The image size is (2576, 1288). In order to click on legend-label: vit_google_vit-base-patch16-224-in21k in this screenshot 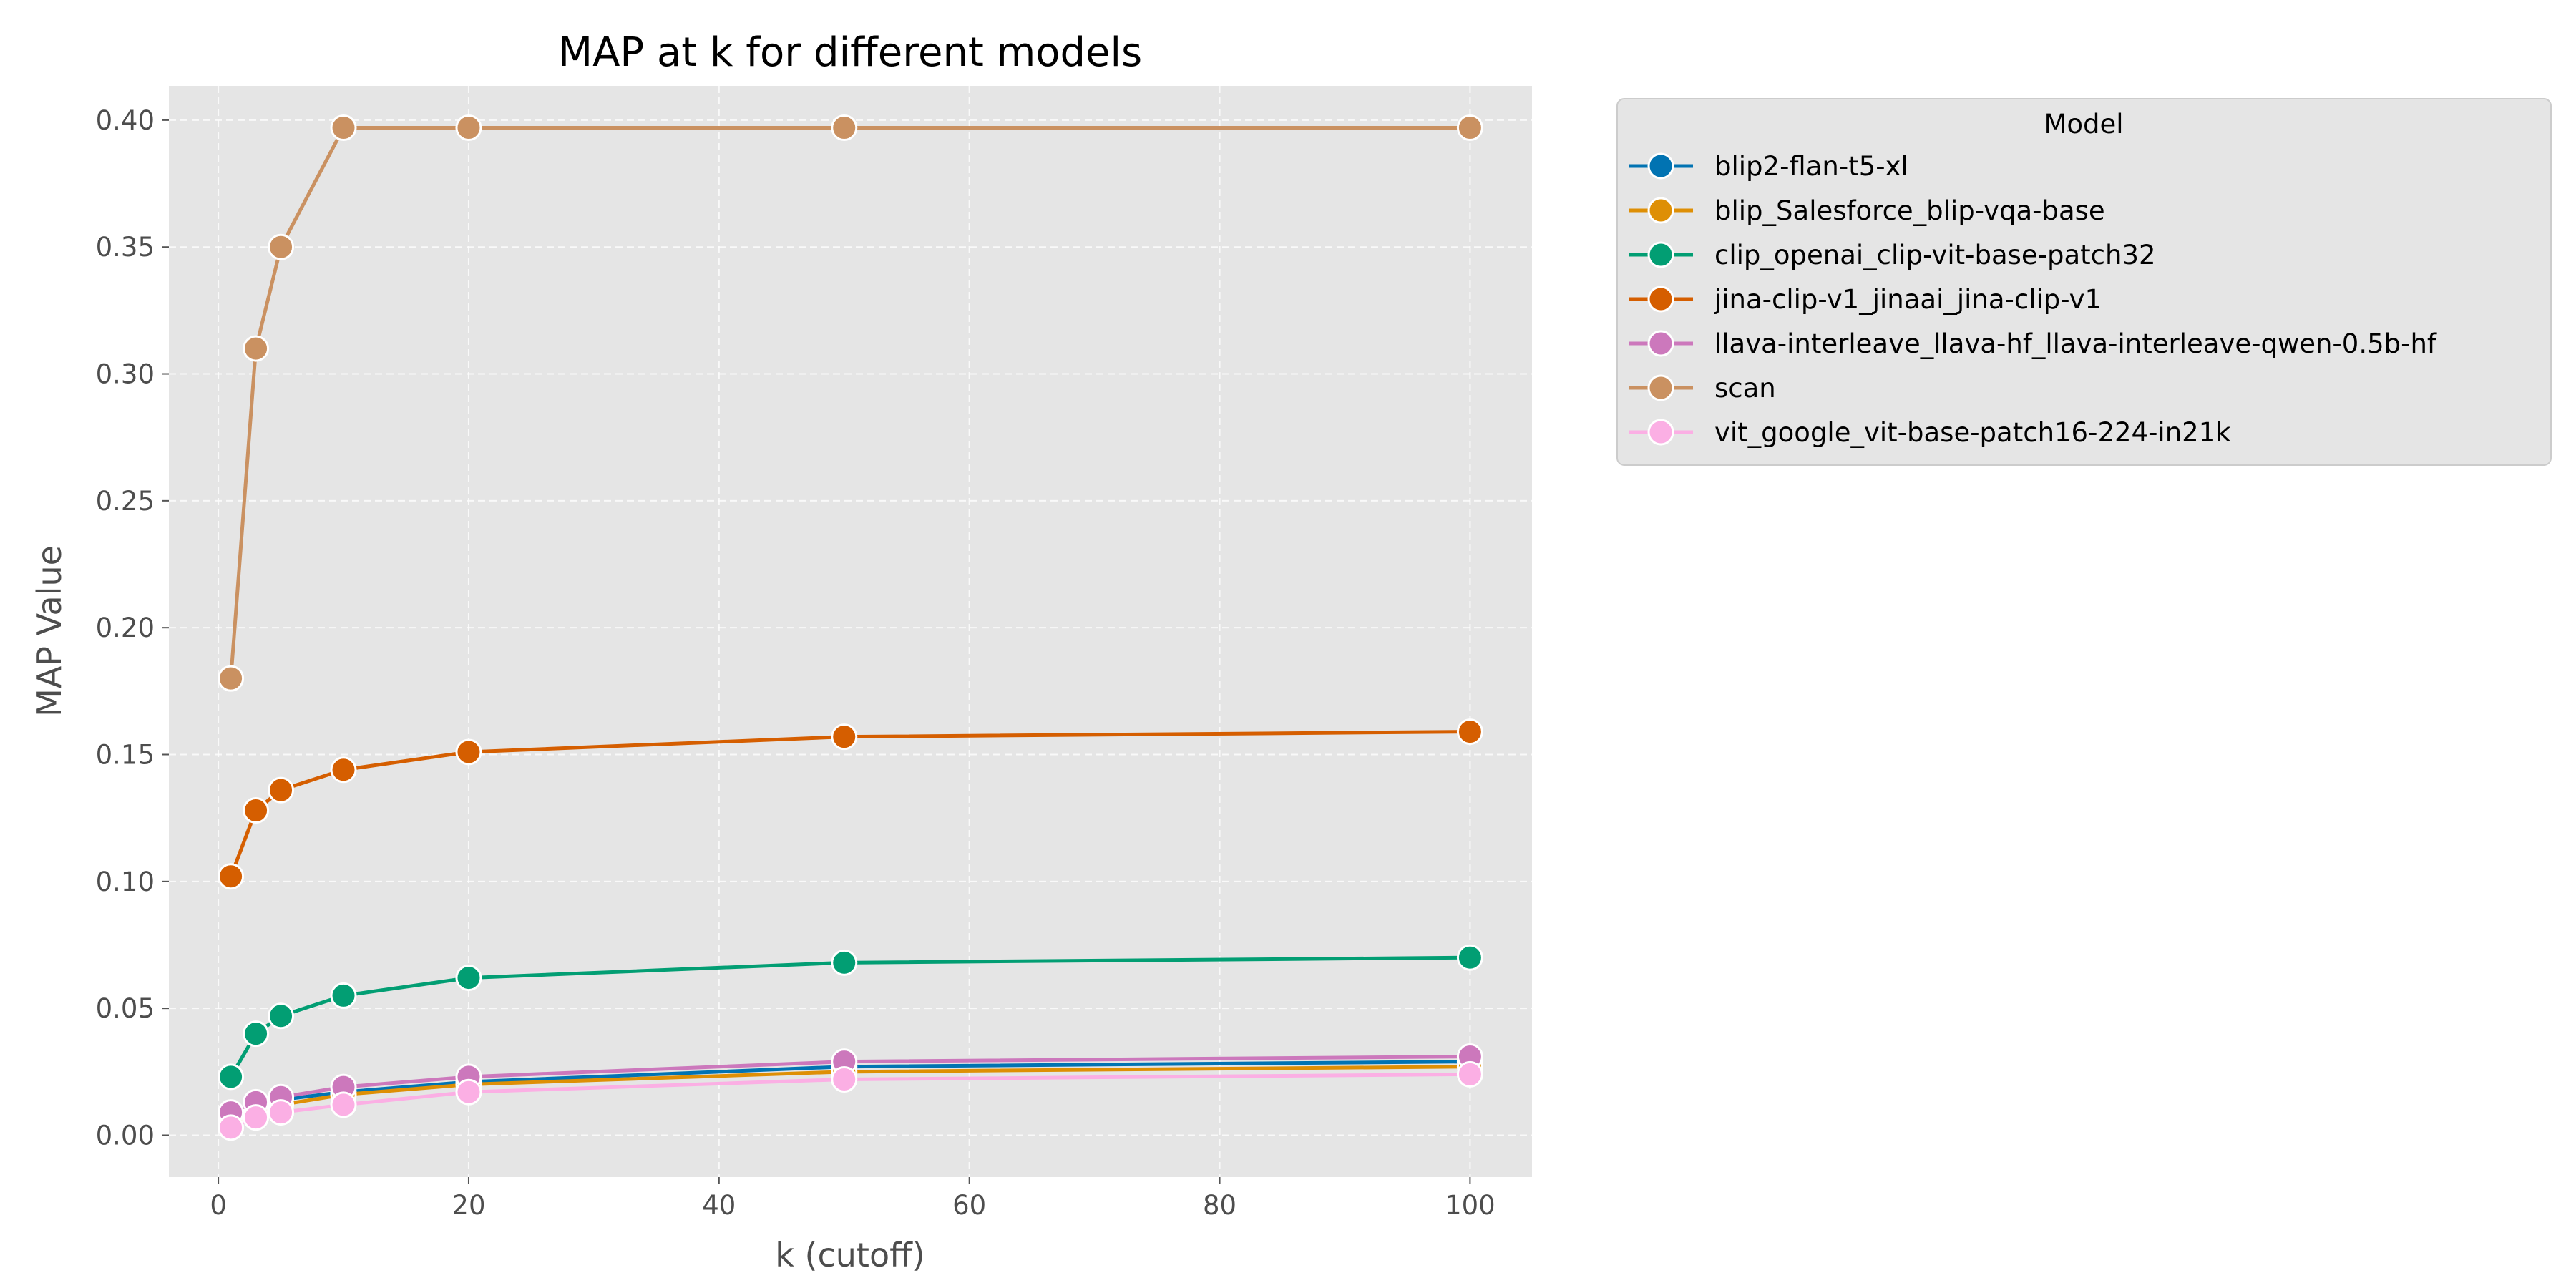, I will do `click(1972, 432)`.